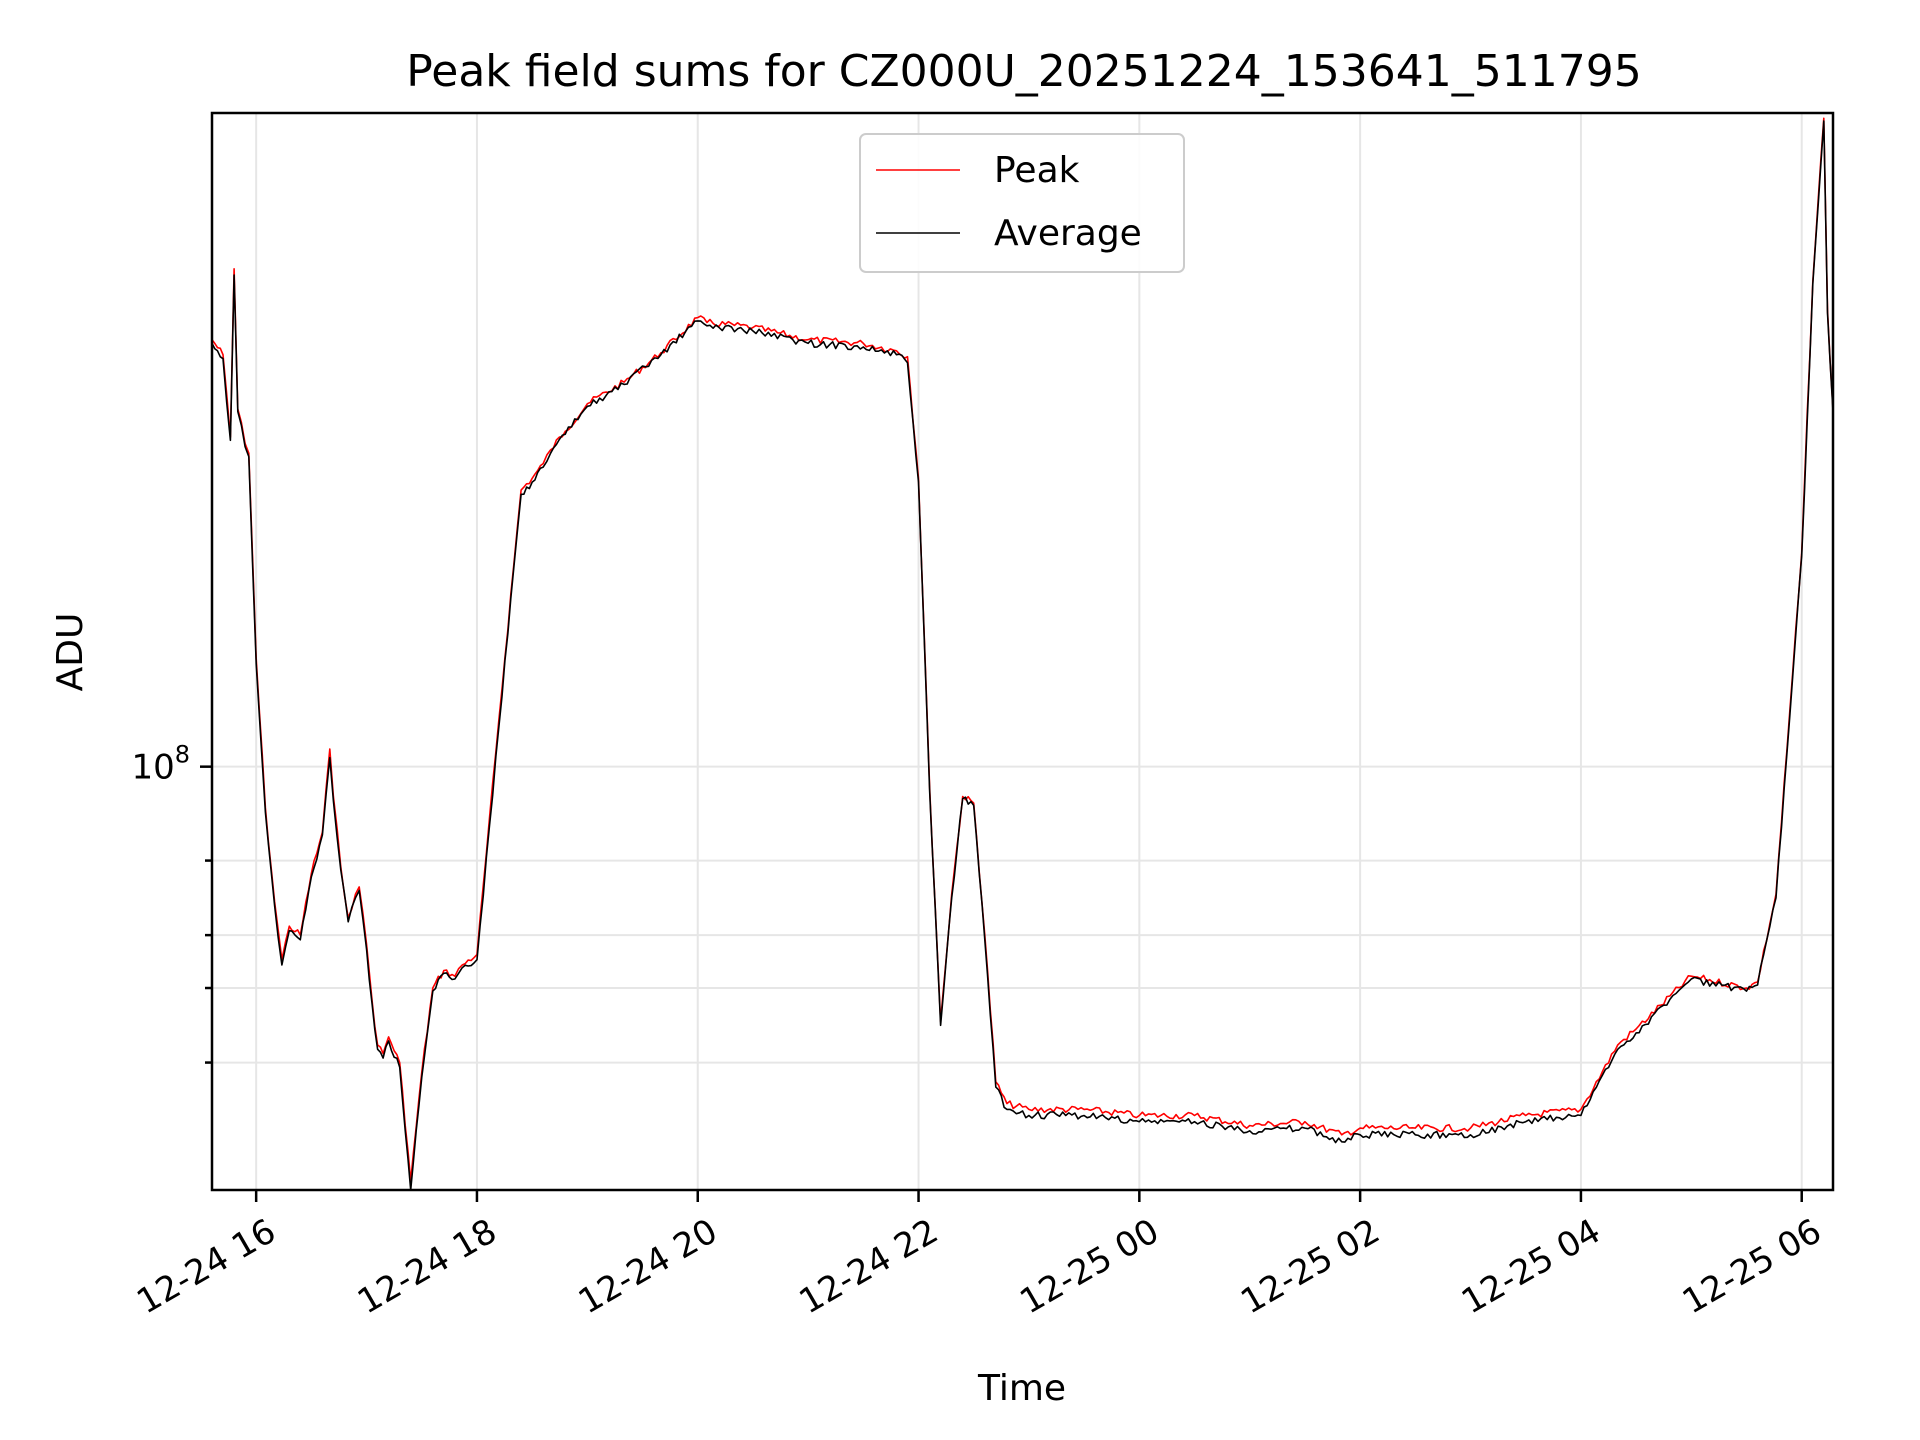 The width and height of the screenshot is (1920, 1440). What do you see at coordinates (869, 1266) in the screenshot?
I see `x-tick-label: 12-24 22` at bounding box center [869, 1266].